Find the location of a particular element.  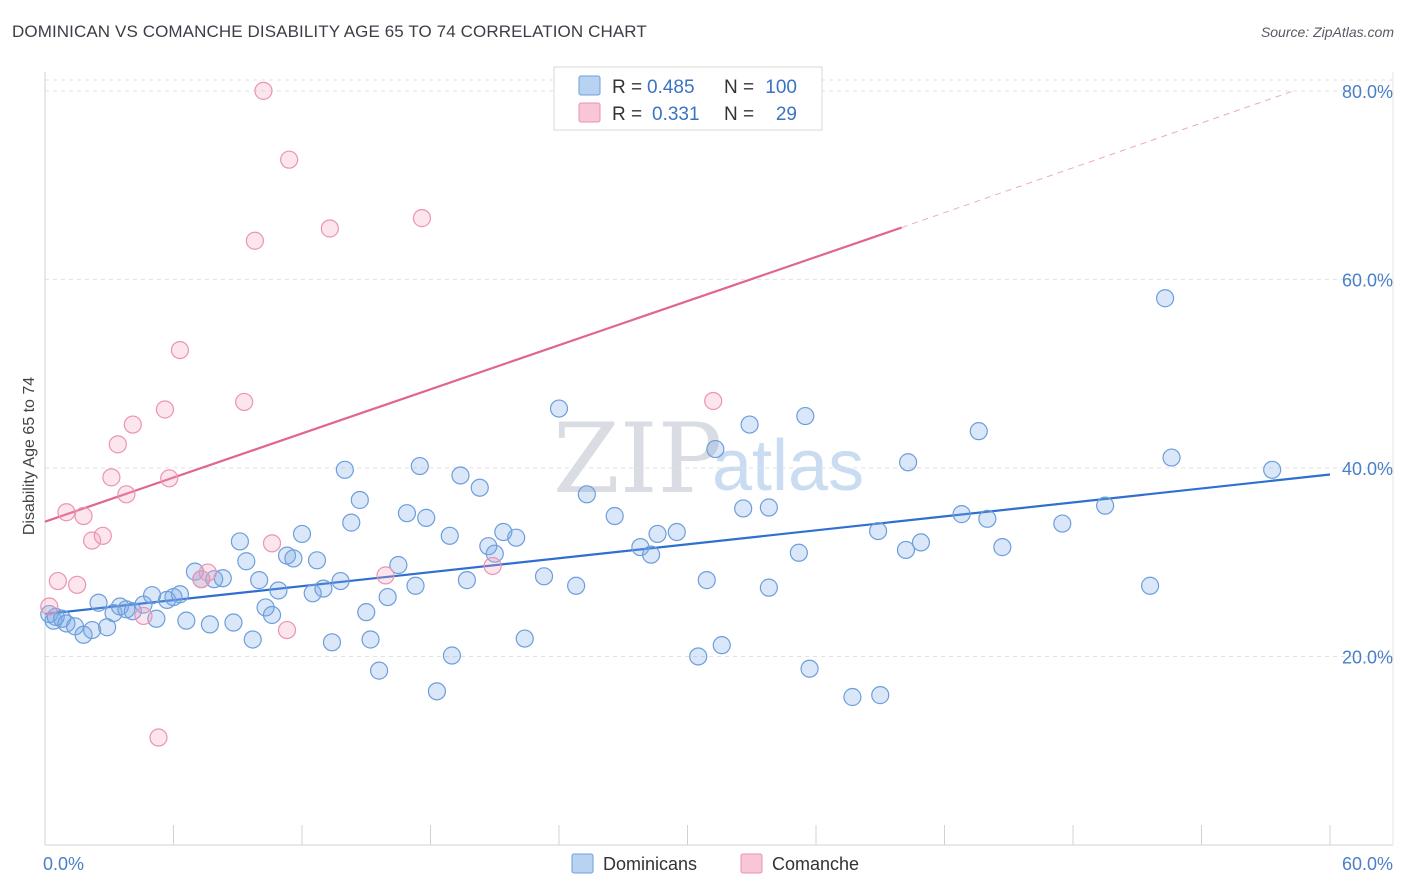

y-axis-label: Disability Age 65 to 74 is located at coordinates (29, 456).